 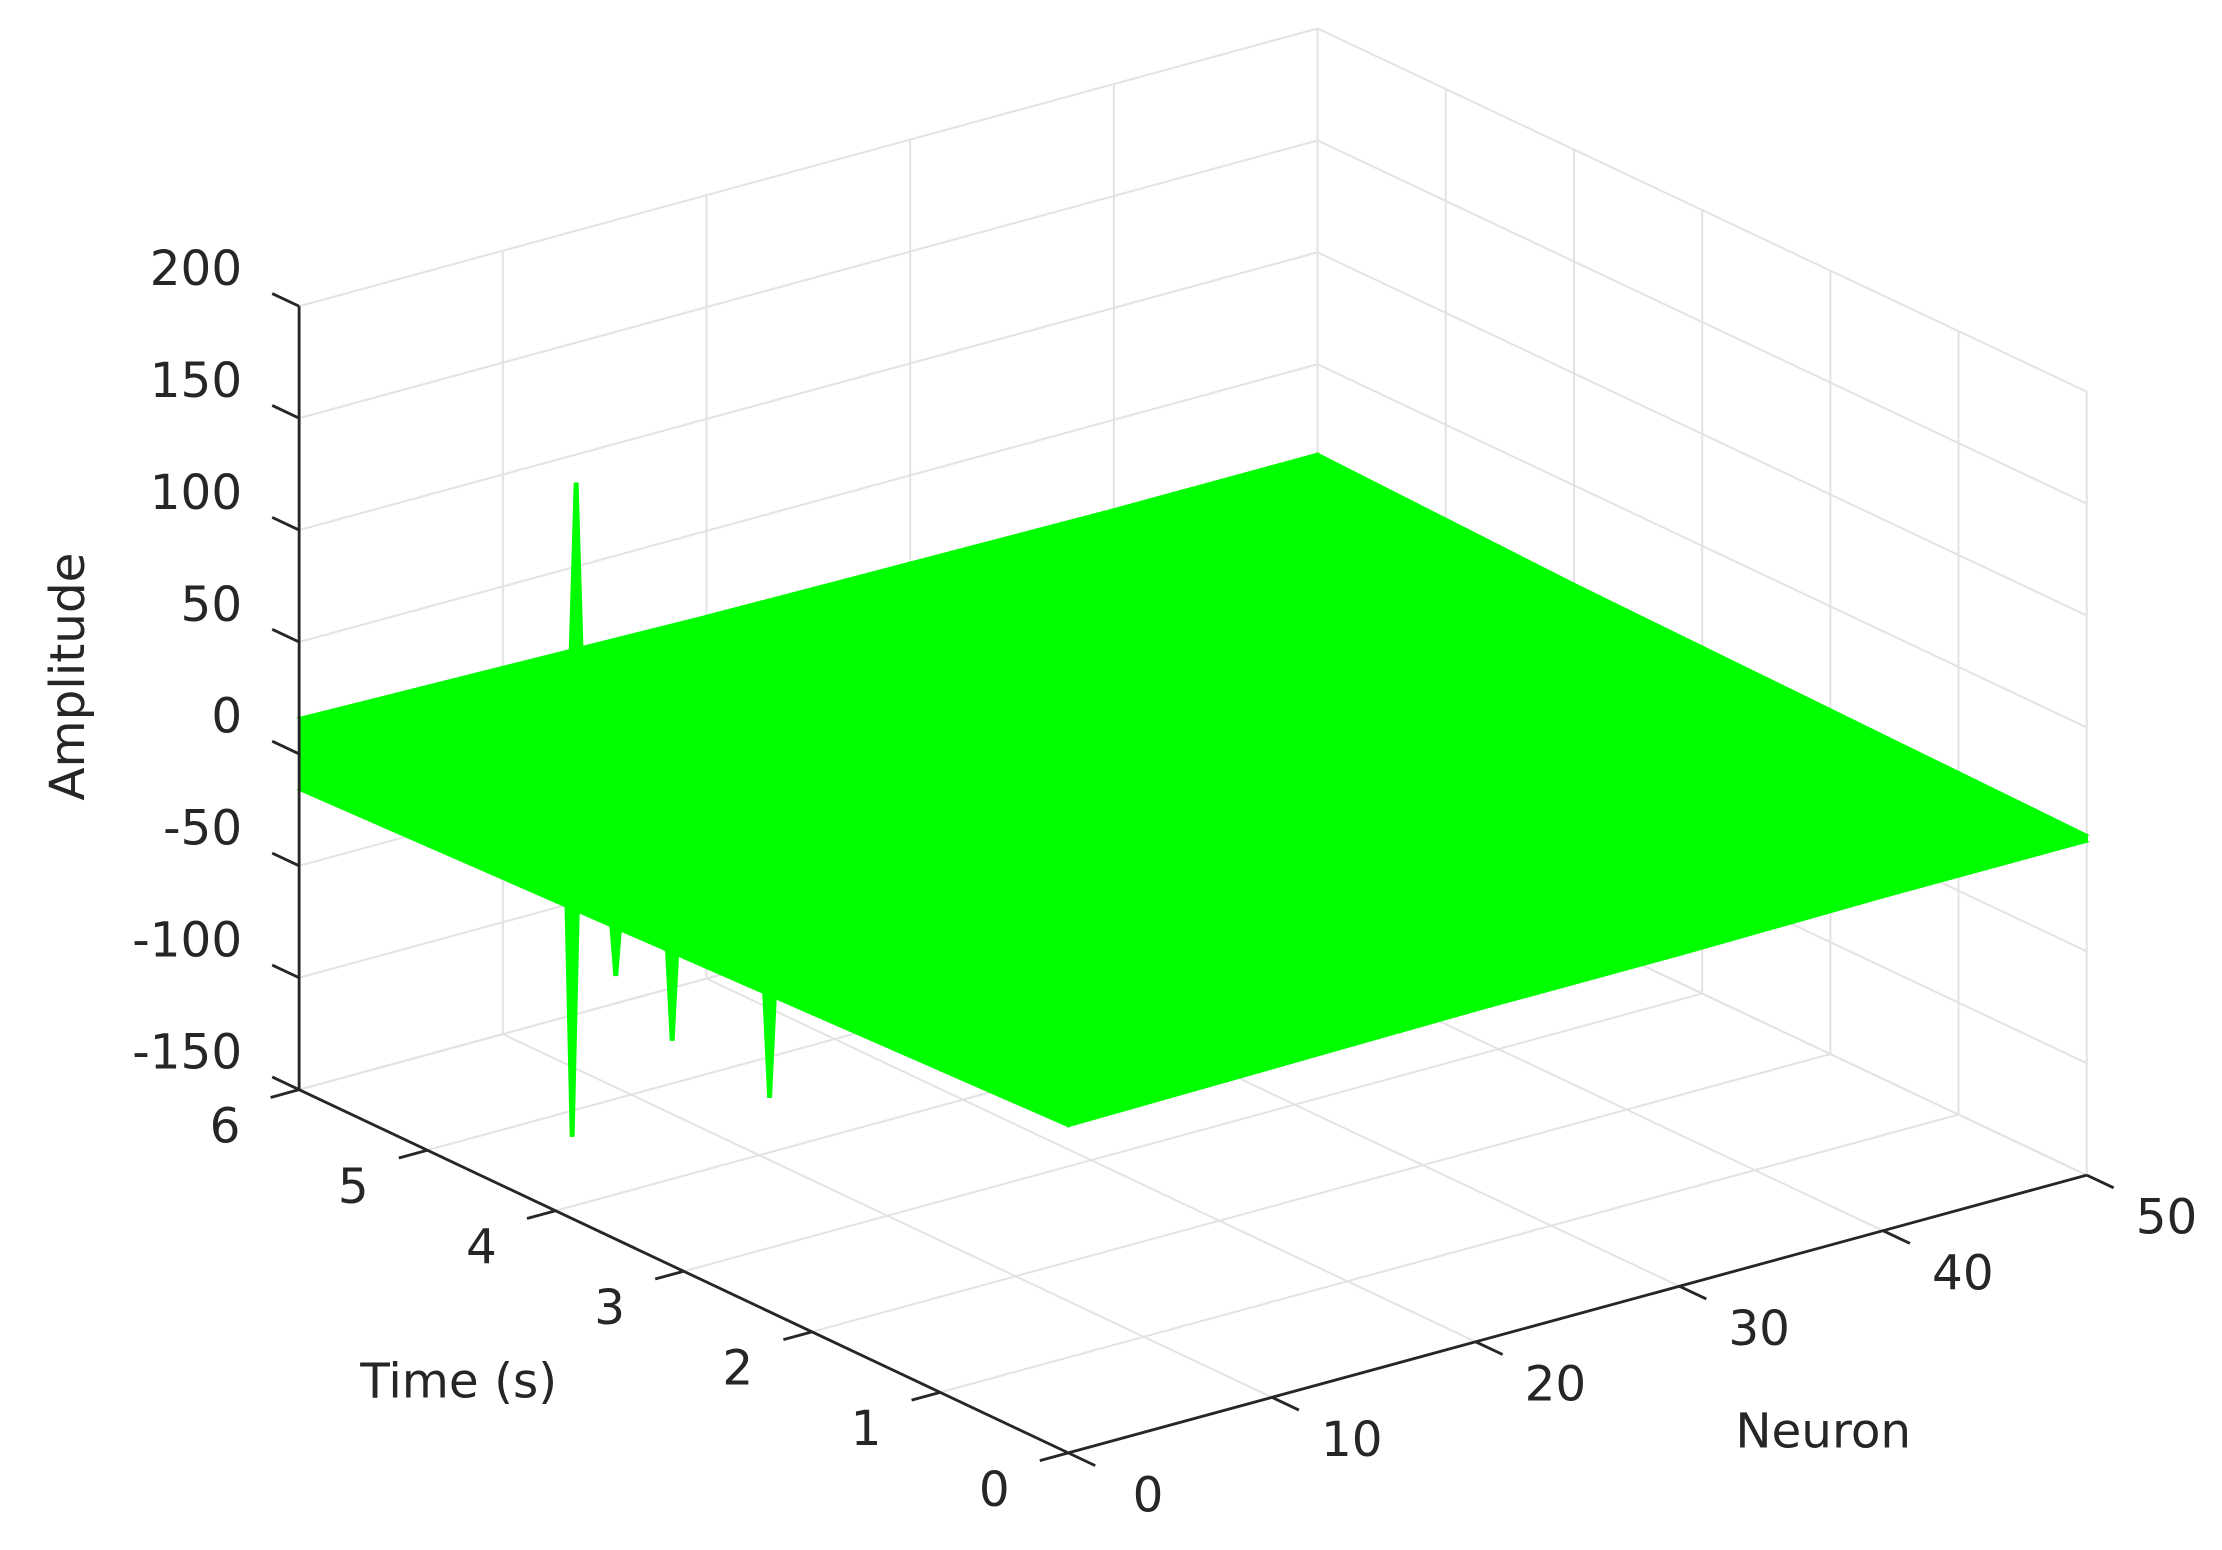 What do you see at coordinates (196, 381) in the screenshot?
I see `z-tick-label: 150` at bounding box center [196, 381].